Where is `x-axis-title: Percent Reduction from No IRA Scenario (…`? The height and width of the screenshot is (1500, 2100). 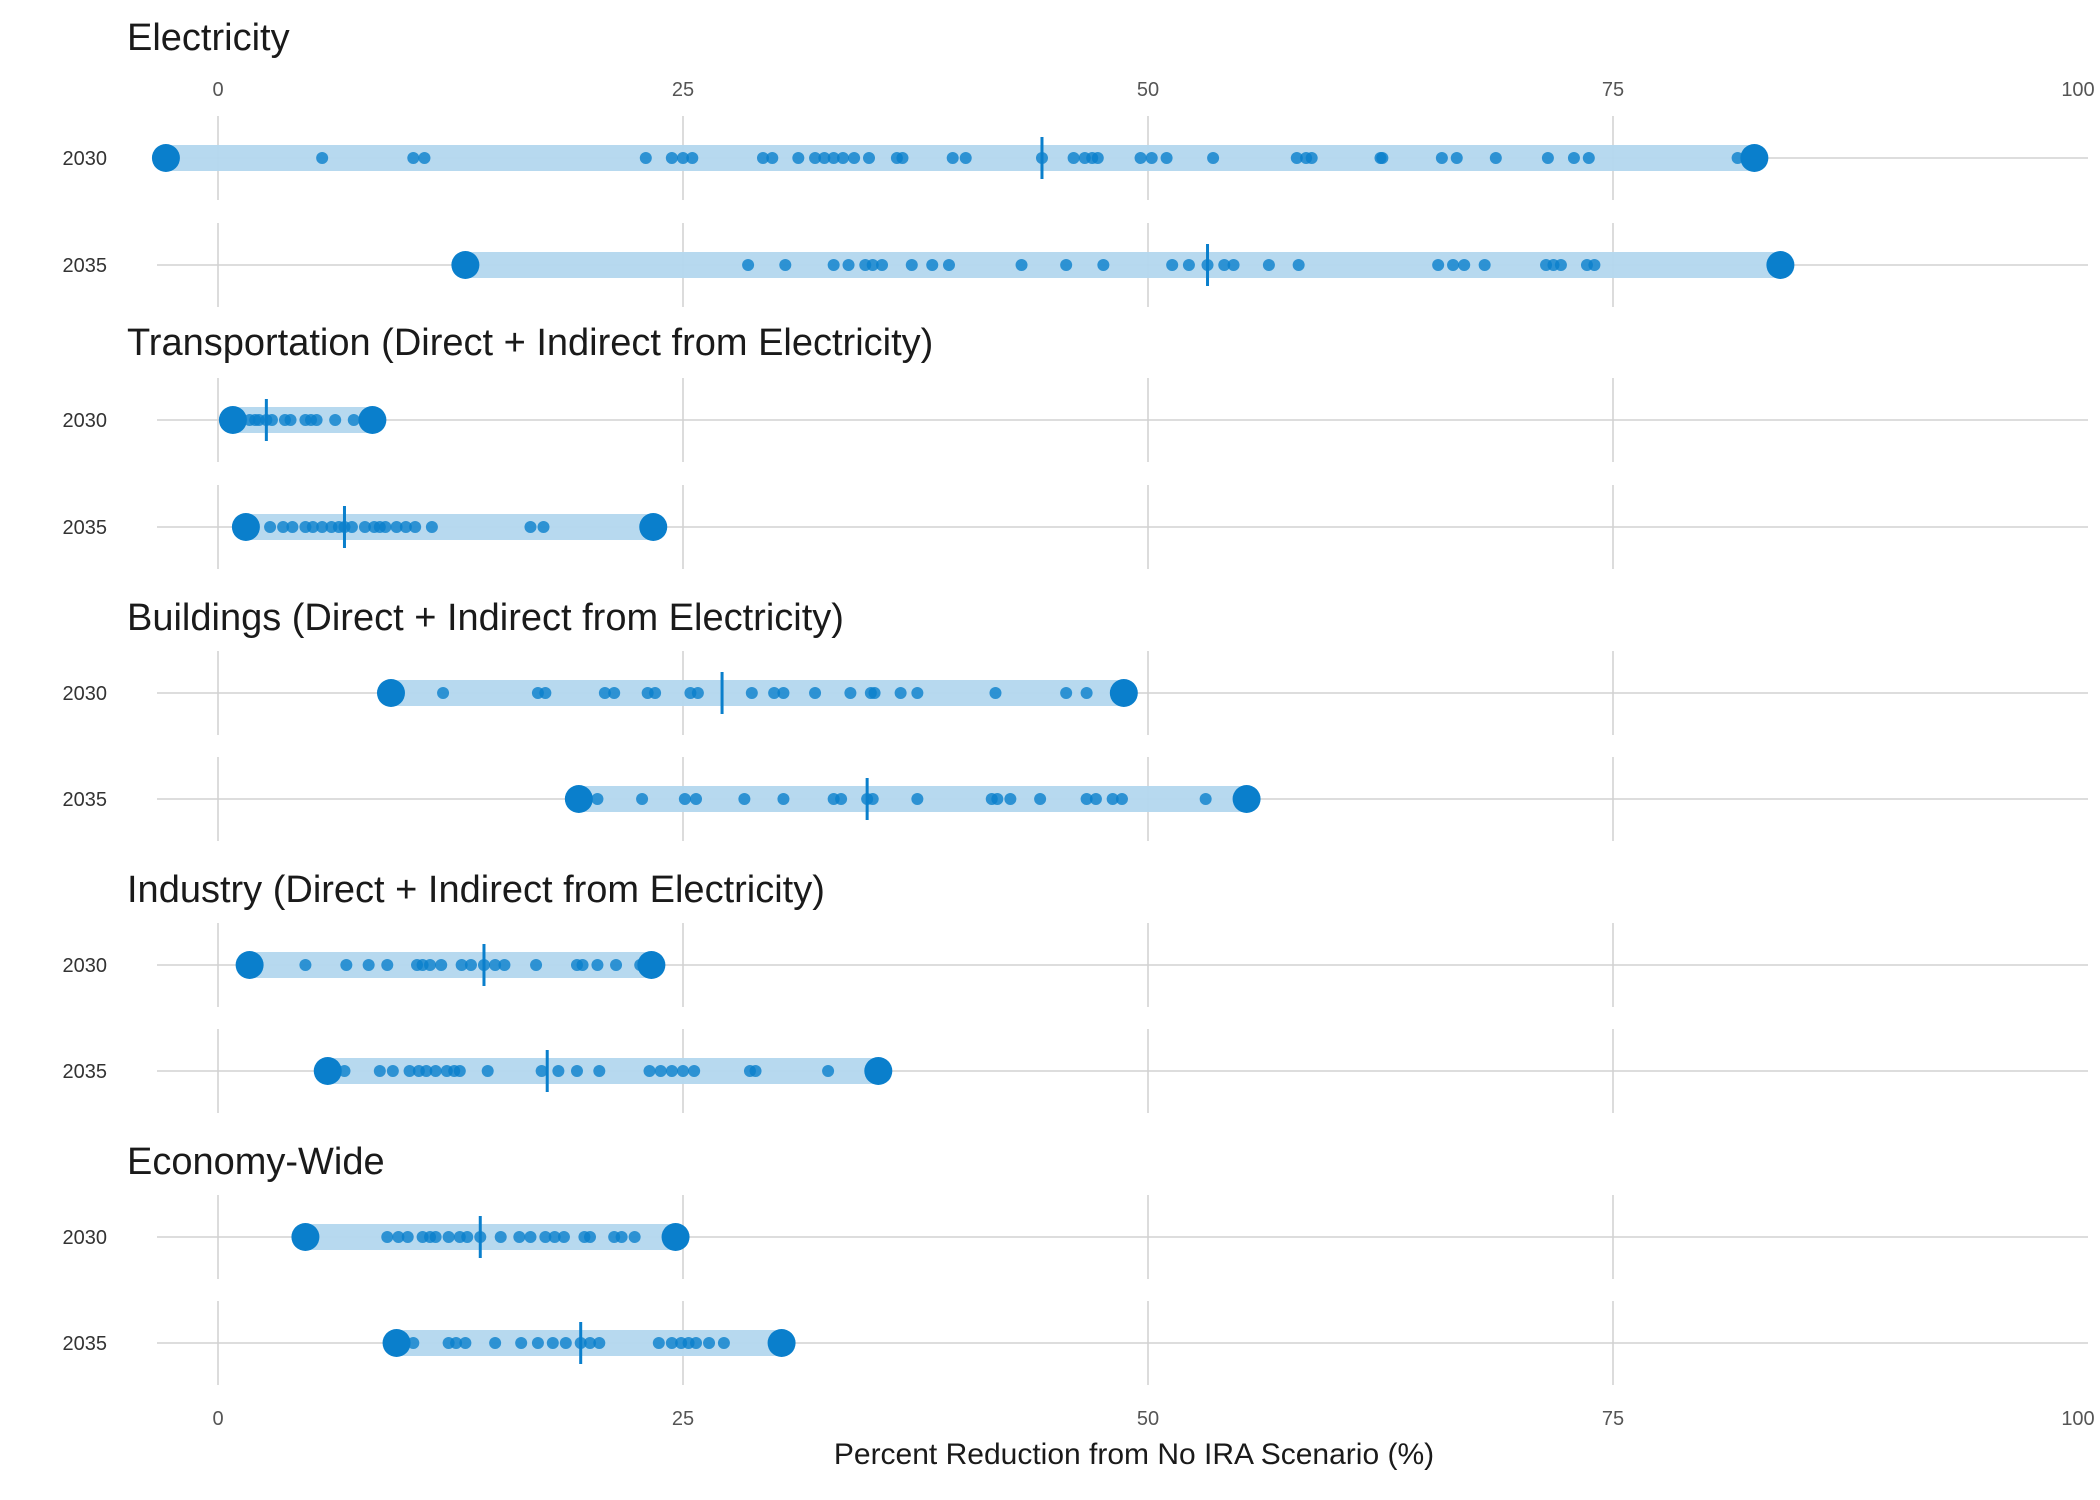 x-axis-title: Percent Reduction from No IRA Scenario (… is located at coordinates (1134, 1454).